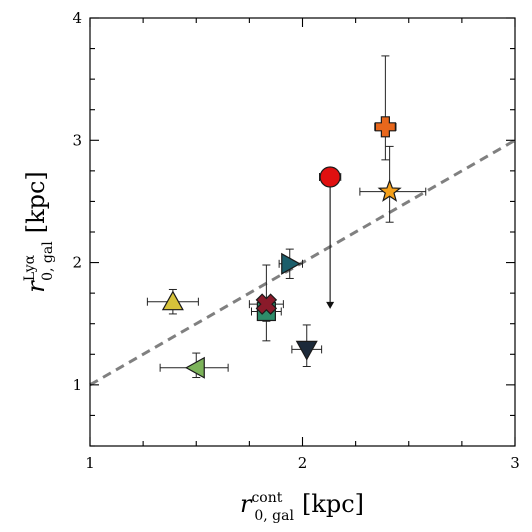 The height and width of the screenshot is (532, 532). Describe the element at coordinates (77, 18) in the screenshot. I see `y-tick-label: 4` at that location.